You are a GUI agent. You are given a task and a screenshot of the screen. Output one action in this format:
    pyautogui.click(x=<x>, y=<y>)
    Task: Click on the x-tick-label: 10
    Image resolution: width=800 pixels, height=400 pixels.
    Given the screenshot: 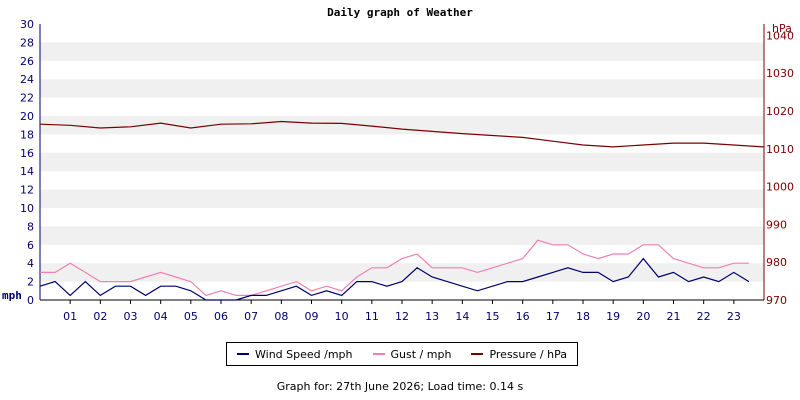 What is the action you would take?
    pyautogui.click(x=342, y=316)
    